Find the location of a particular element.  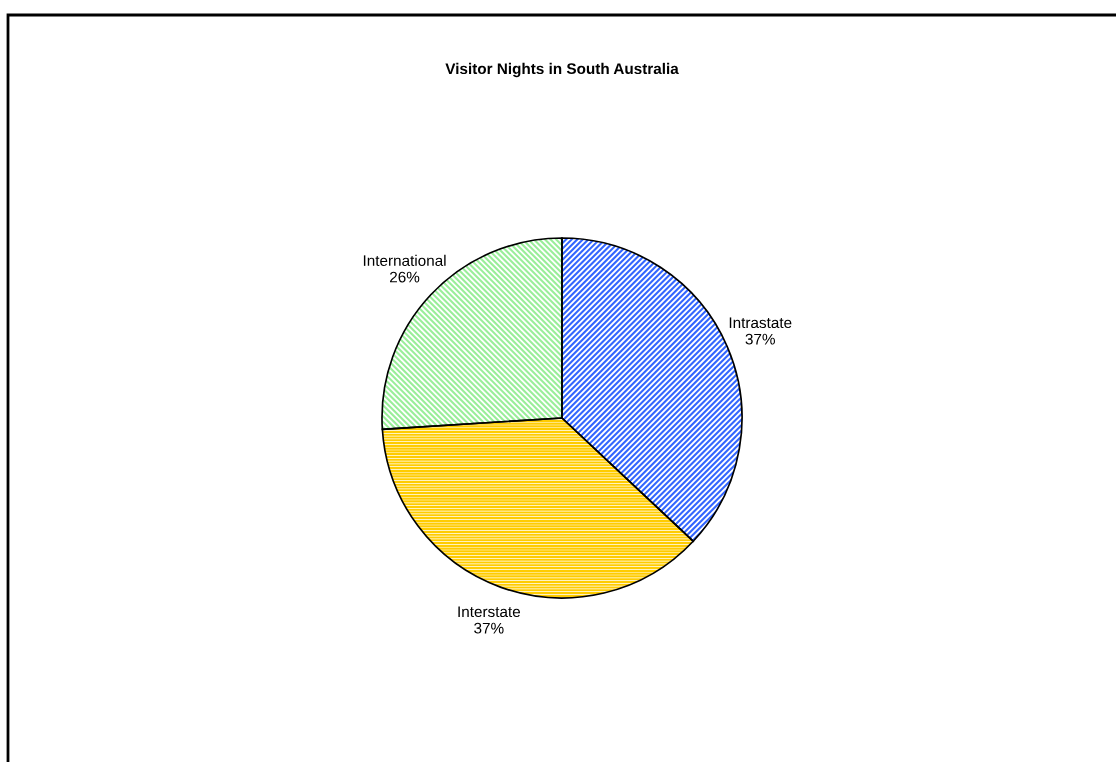

slice-label: Interstate is located at coordinates (489, 612).